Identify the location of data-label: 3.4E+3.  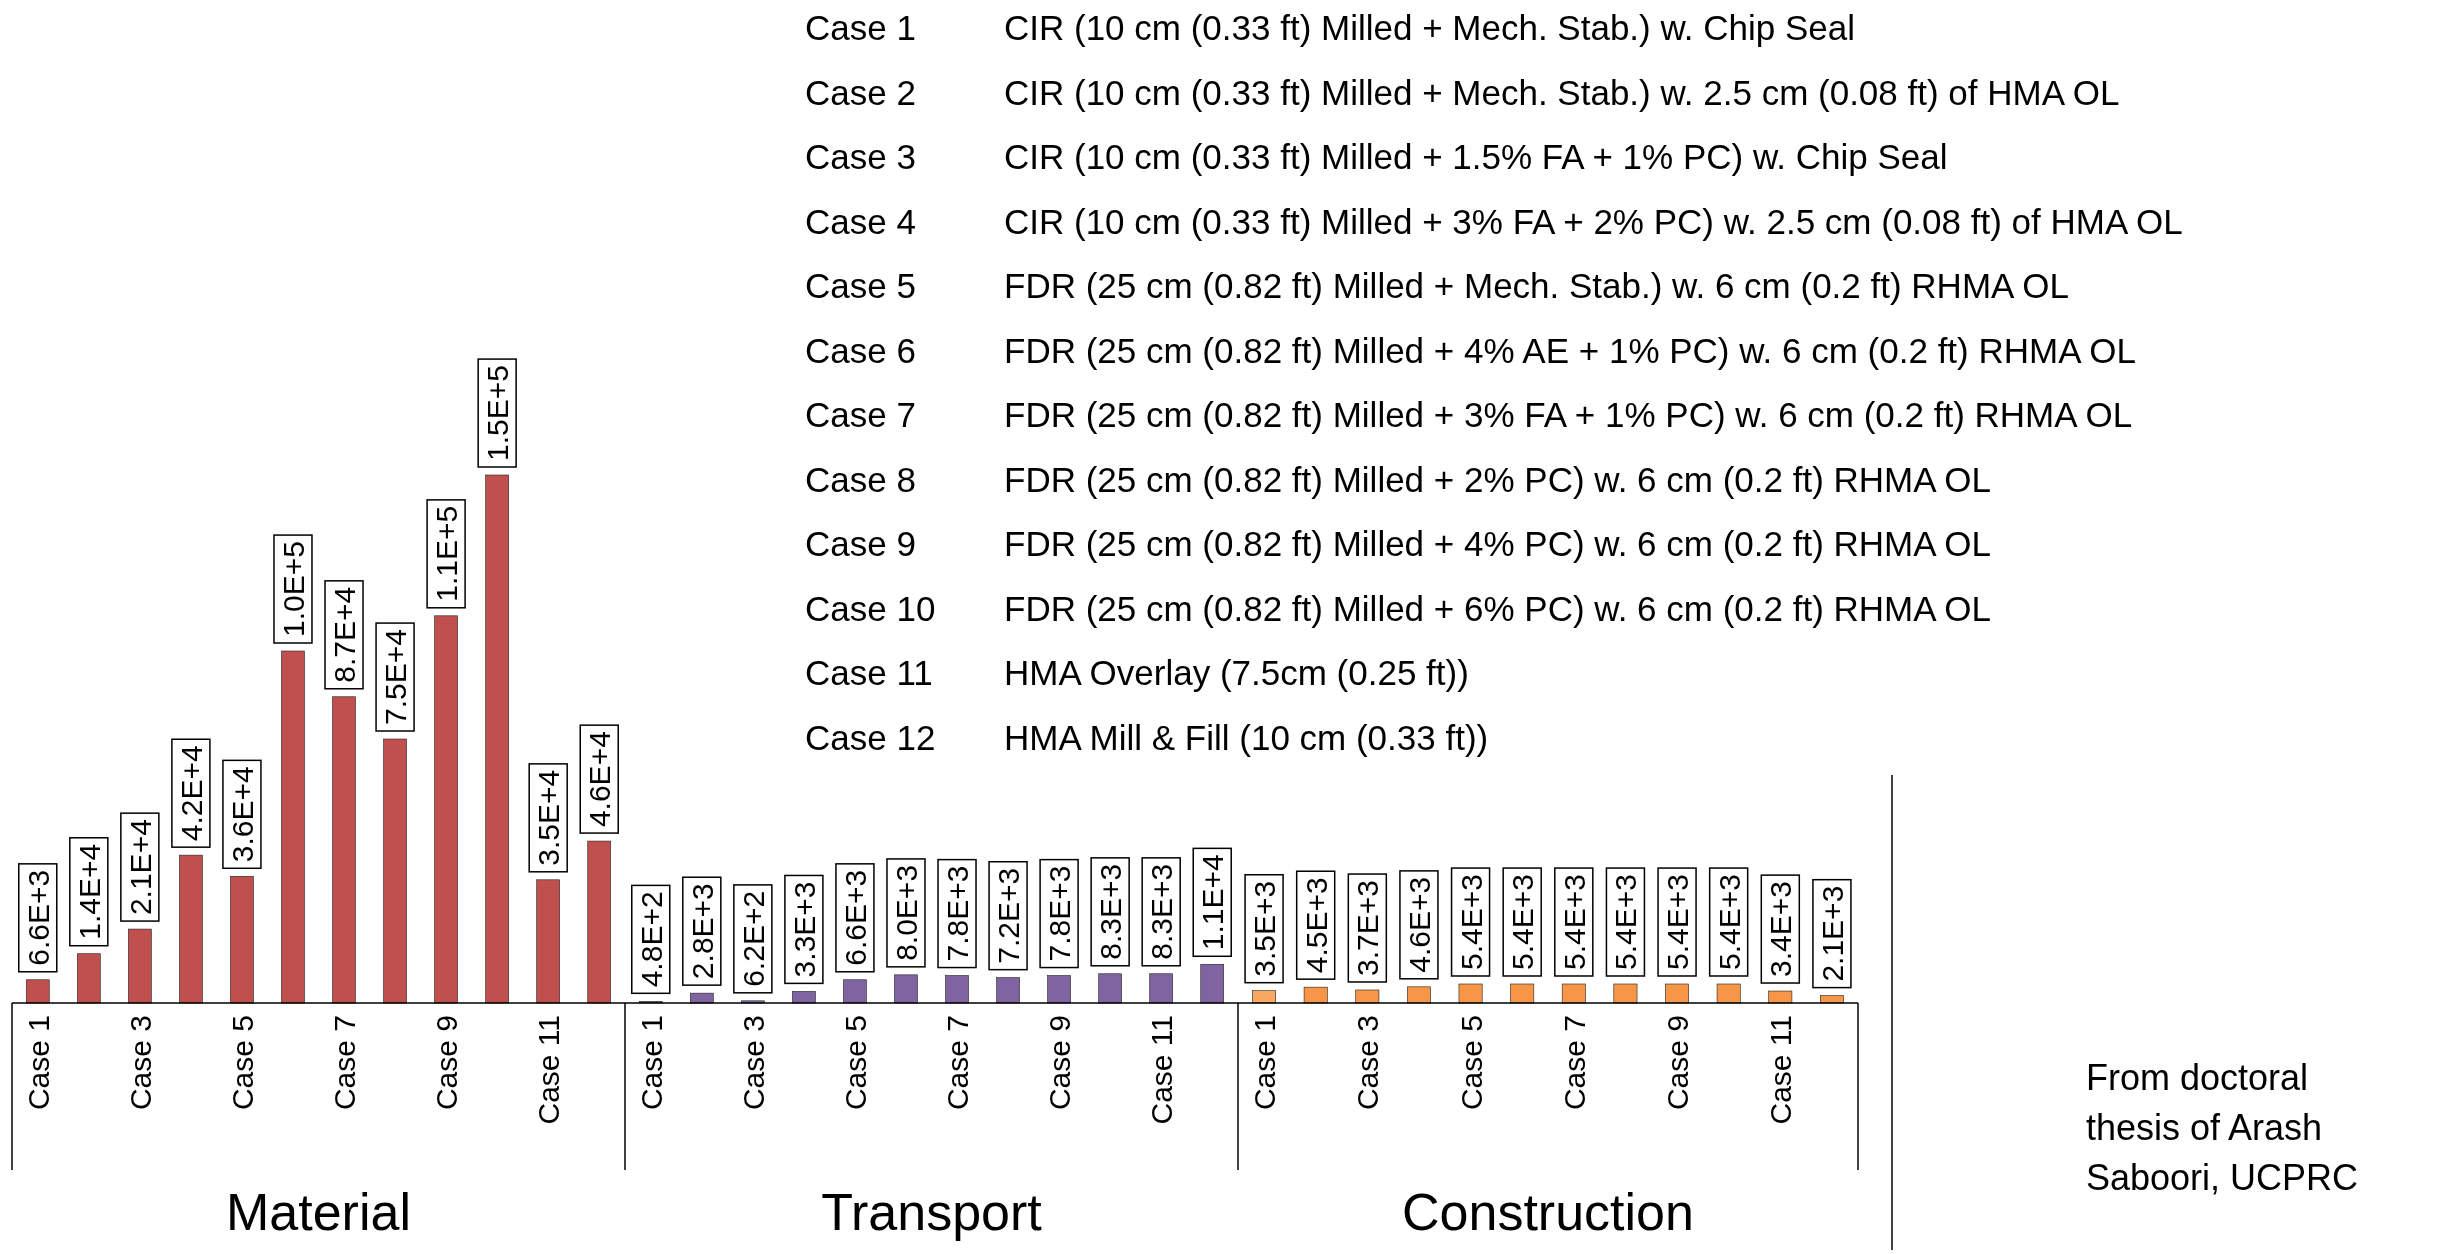
(1781, 929).